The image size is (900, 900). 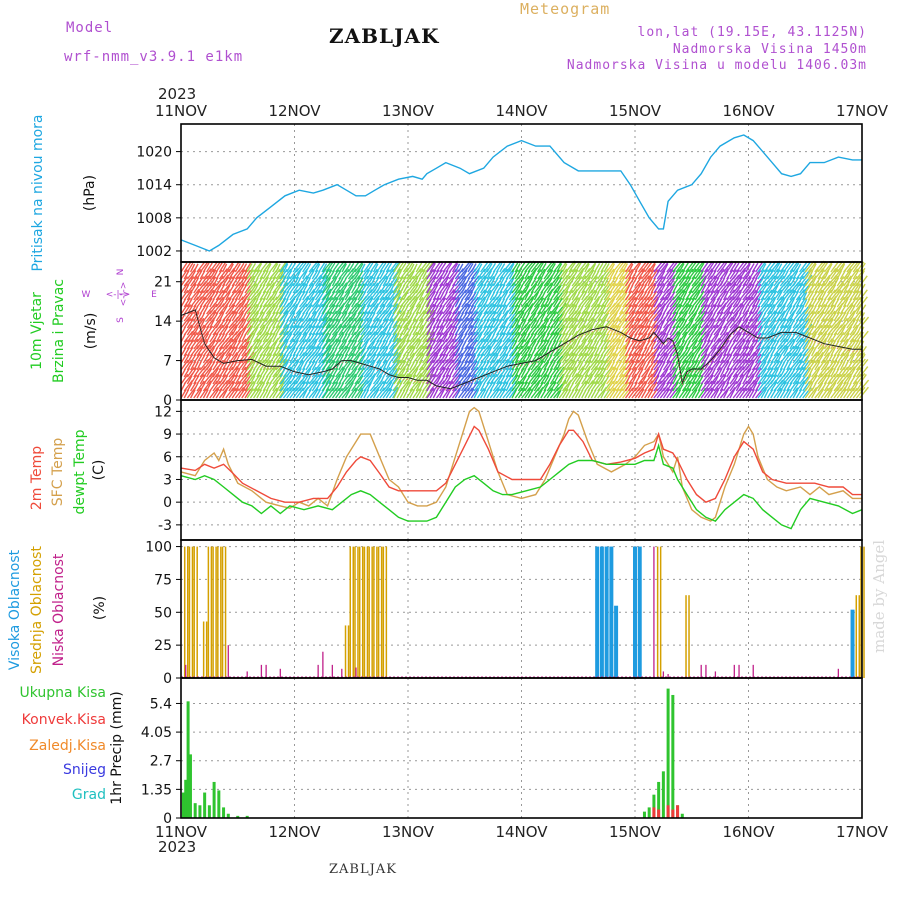 I want to click on temperature-dew-line, so click(x=521, y=486).